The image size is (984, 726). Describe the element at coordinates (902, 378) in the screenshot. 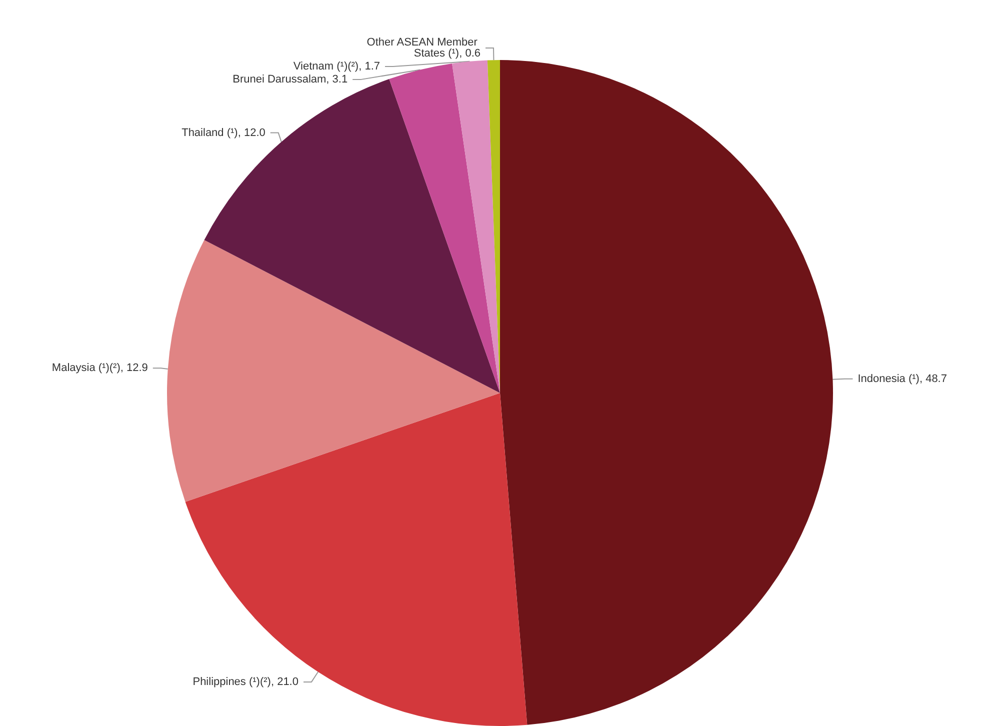

I see `slice-label: Indonesia (¹), 48.7` at that location.